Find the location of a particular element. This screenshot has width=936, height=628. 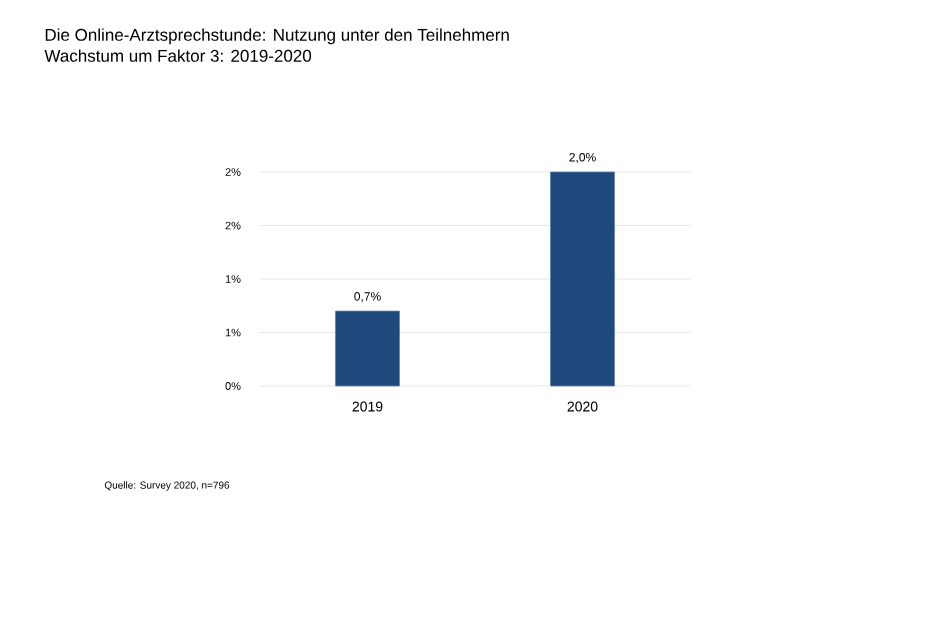

chart-subtitle: Wachstum um Faktor 3: 2019-2020 is located at coordinates (178, 55).